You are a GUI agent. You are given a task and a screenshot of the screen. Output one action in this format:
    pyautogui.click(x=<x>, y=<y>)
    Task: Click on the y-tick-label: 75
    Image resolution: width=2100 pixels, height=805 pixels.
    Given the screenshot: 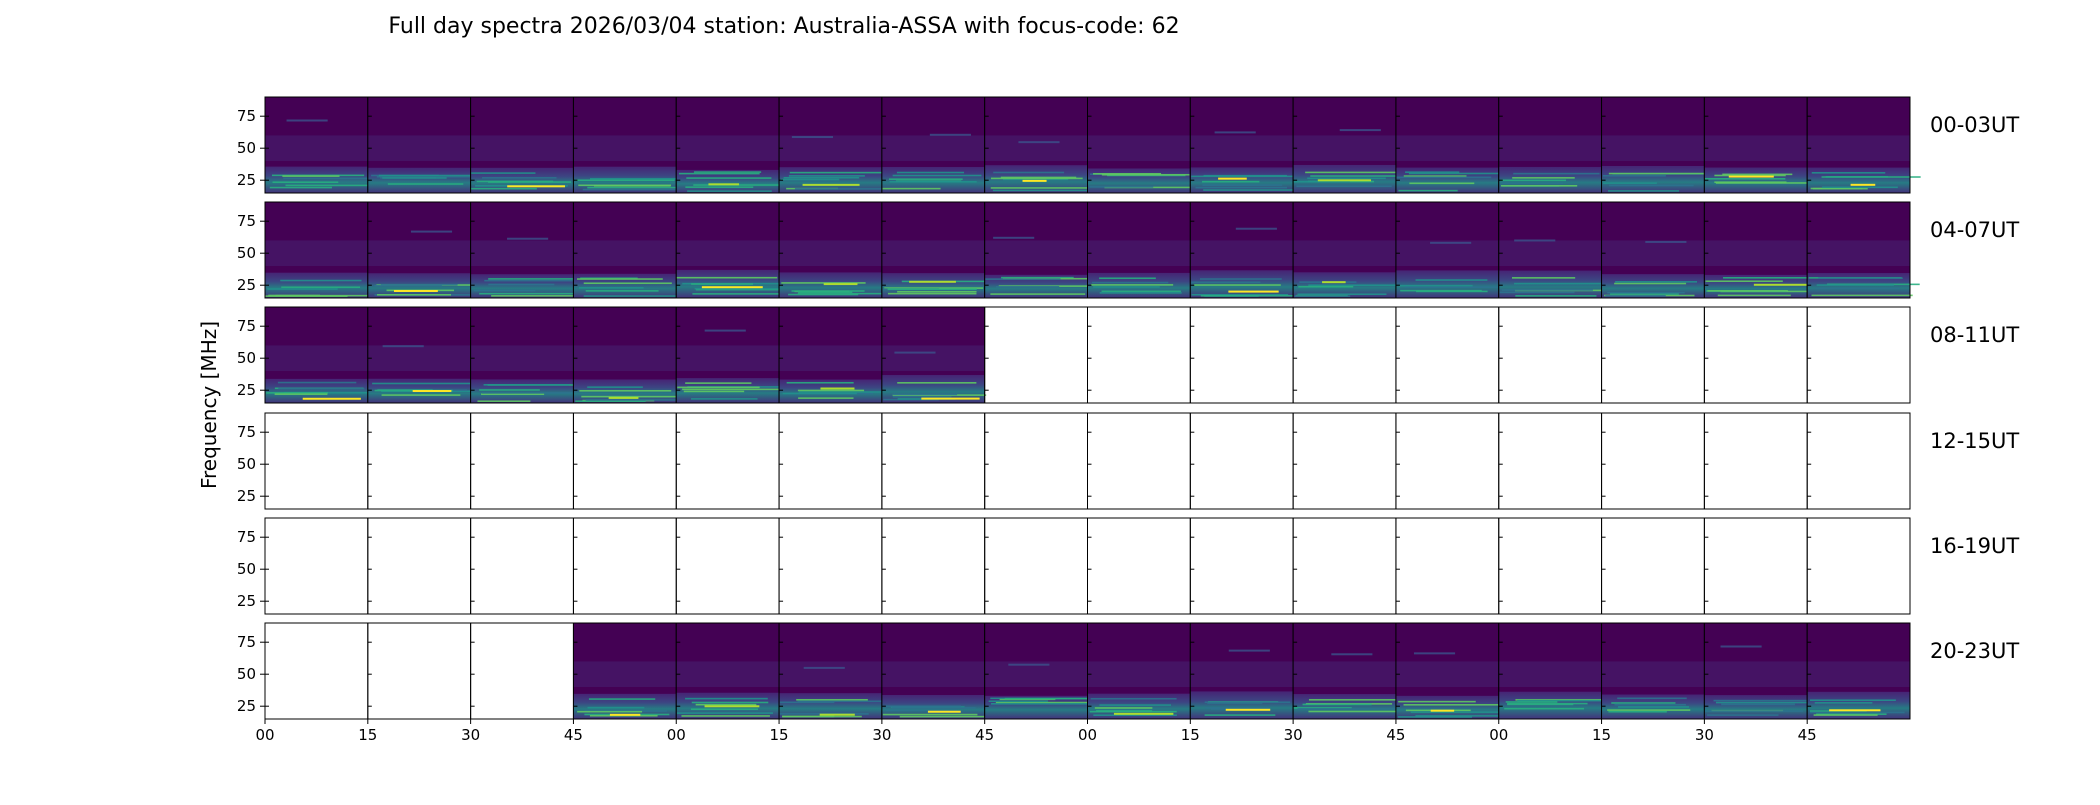 What is the action you would take?
    pyautogui.click(x=246, y=642)
    